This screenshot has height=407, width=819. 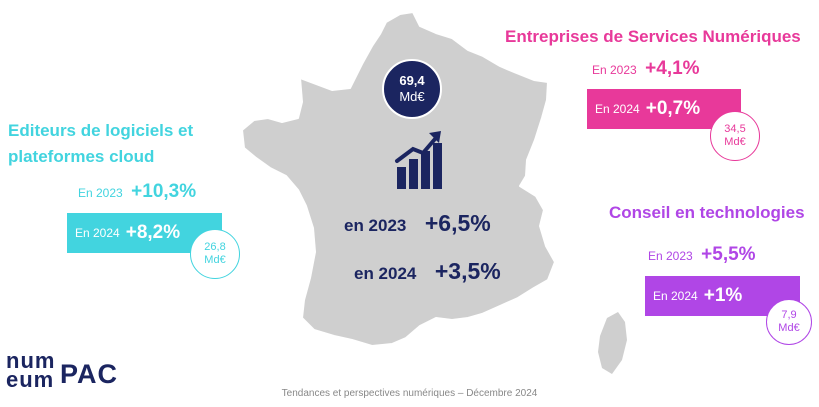 What do you see at coordinates (672, 68) in the screenshot?
I see `esn-2023-value: +4,1%` at bounding box center [672, 68].